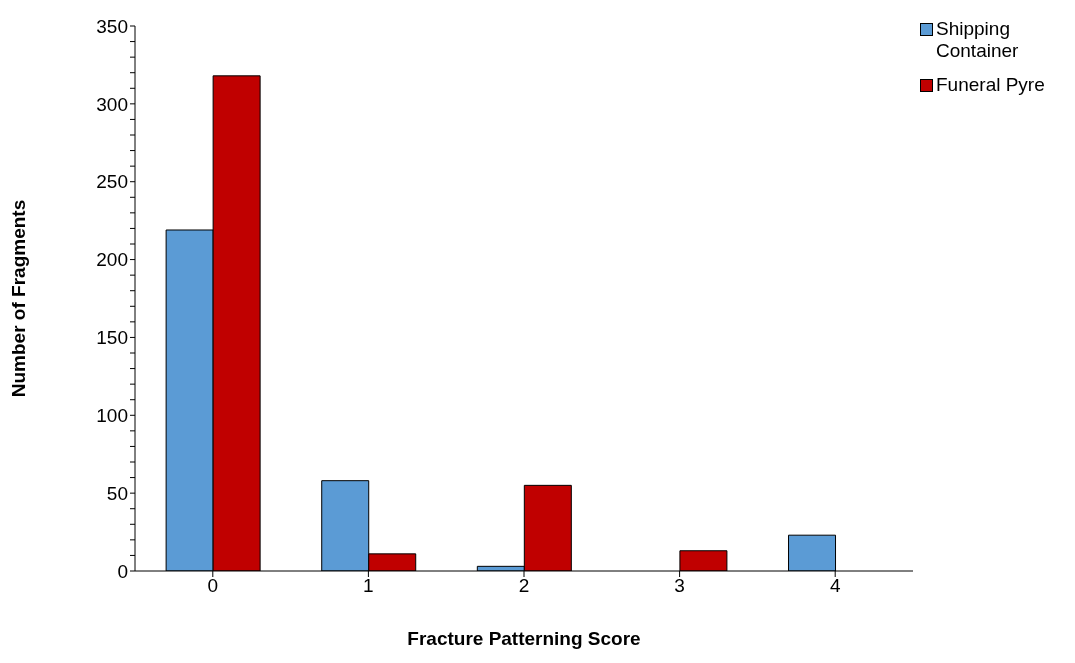  What do you see at coordinates (213, 586) in the screenshot?
I see `x-tick-label: 0` at bounding box center [213, 586].